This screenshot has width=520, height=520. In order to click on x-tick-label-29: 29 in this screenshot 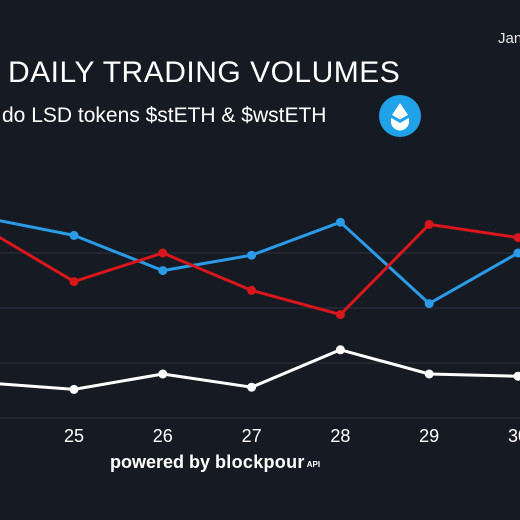, I will do `click(429, 436)`.